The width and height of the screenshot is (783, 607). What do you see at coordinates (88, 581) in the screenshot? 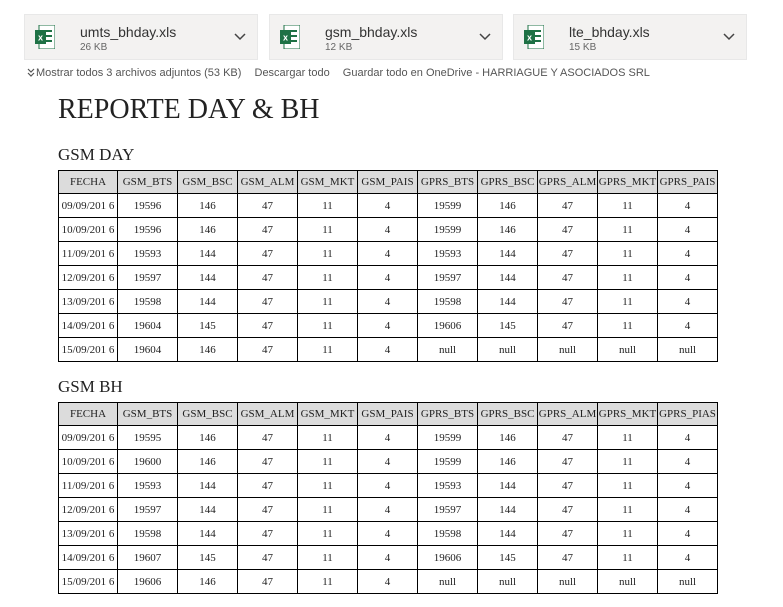
I see `table-cell: 15/09/201 6` at bounding box center [88, 581].